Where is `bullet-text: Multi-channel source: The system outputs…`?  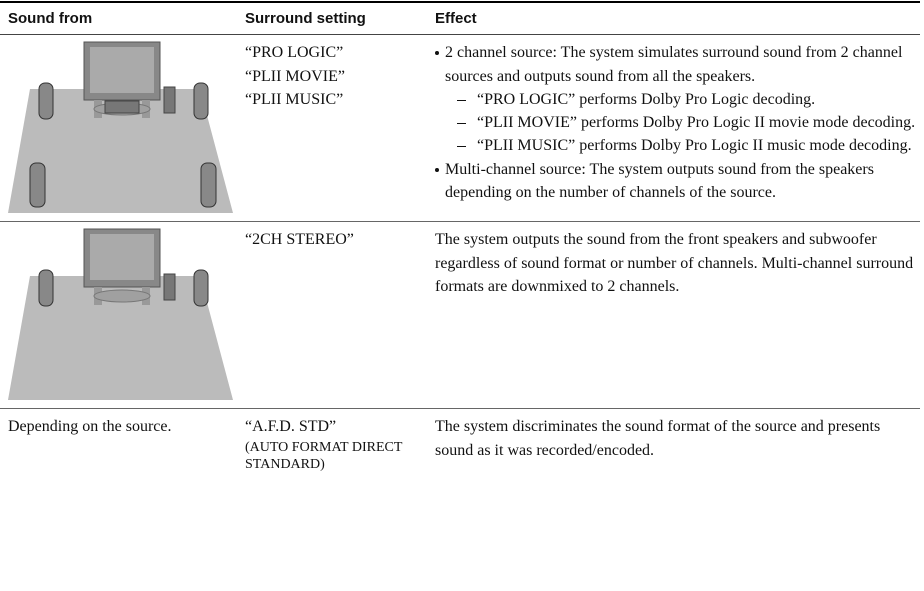
bullet-text: Multi-channel source: The system outputs… is located at coordinates (659, 181).